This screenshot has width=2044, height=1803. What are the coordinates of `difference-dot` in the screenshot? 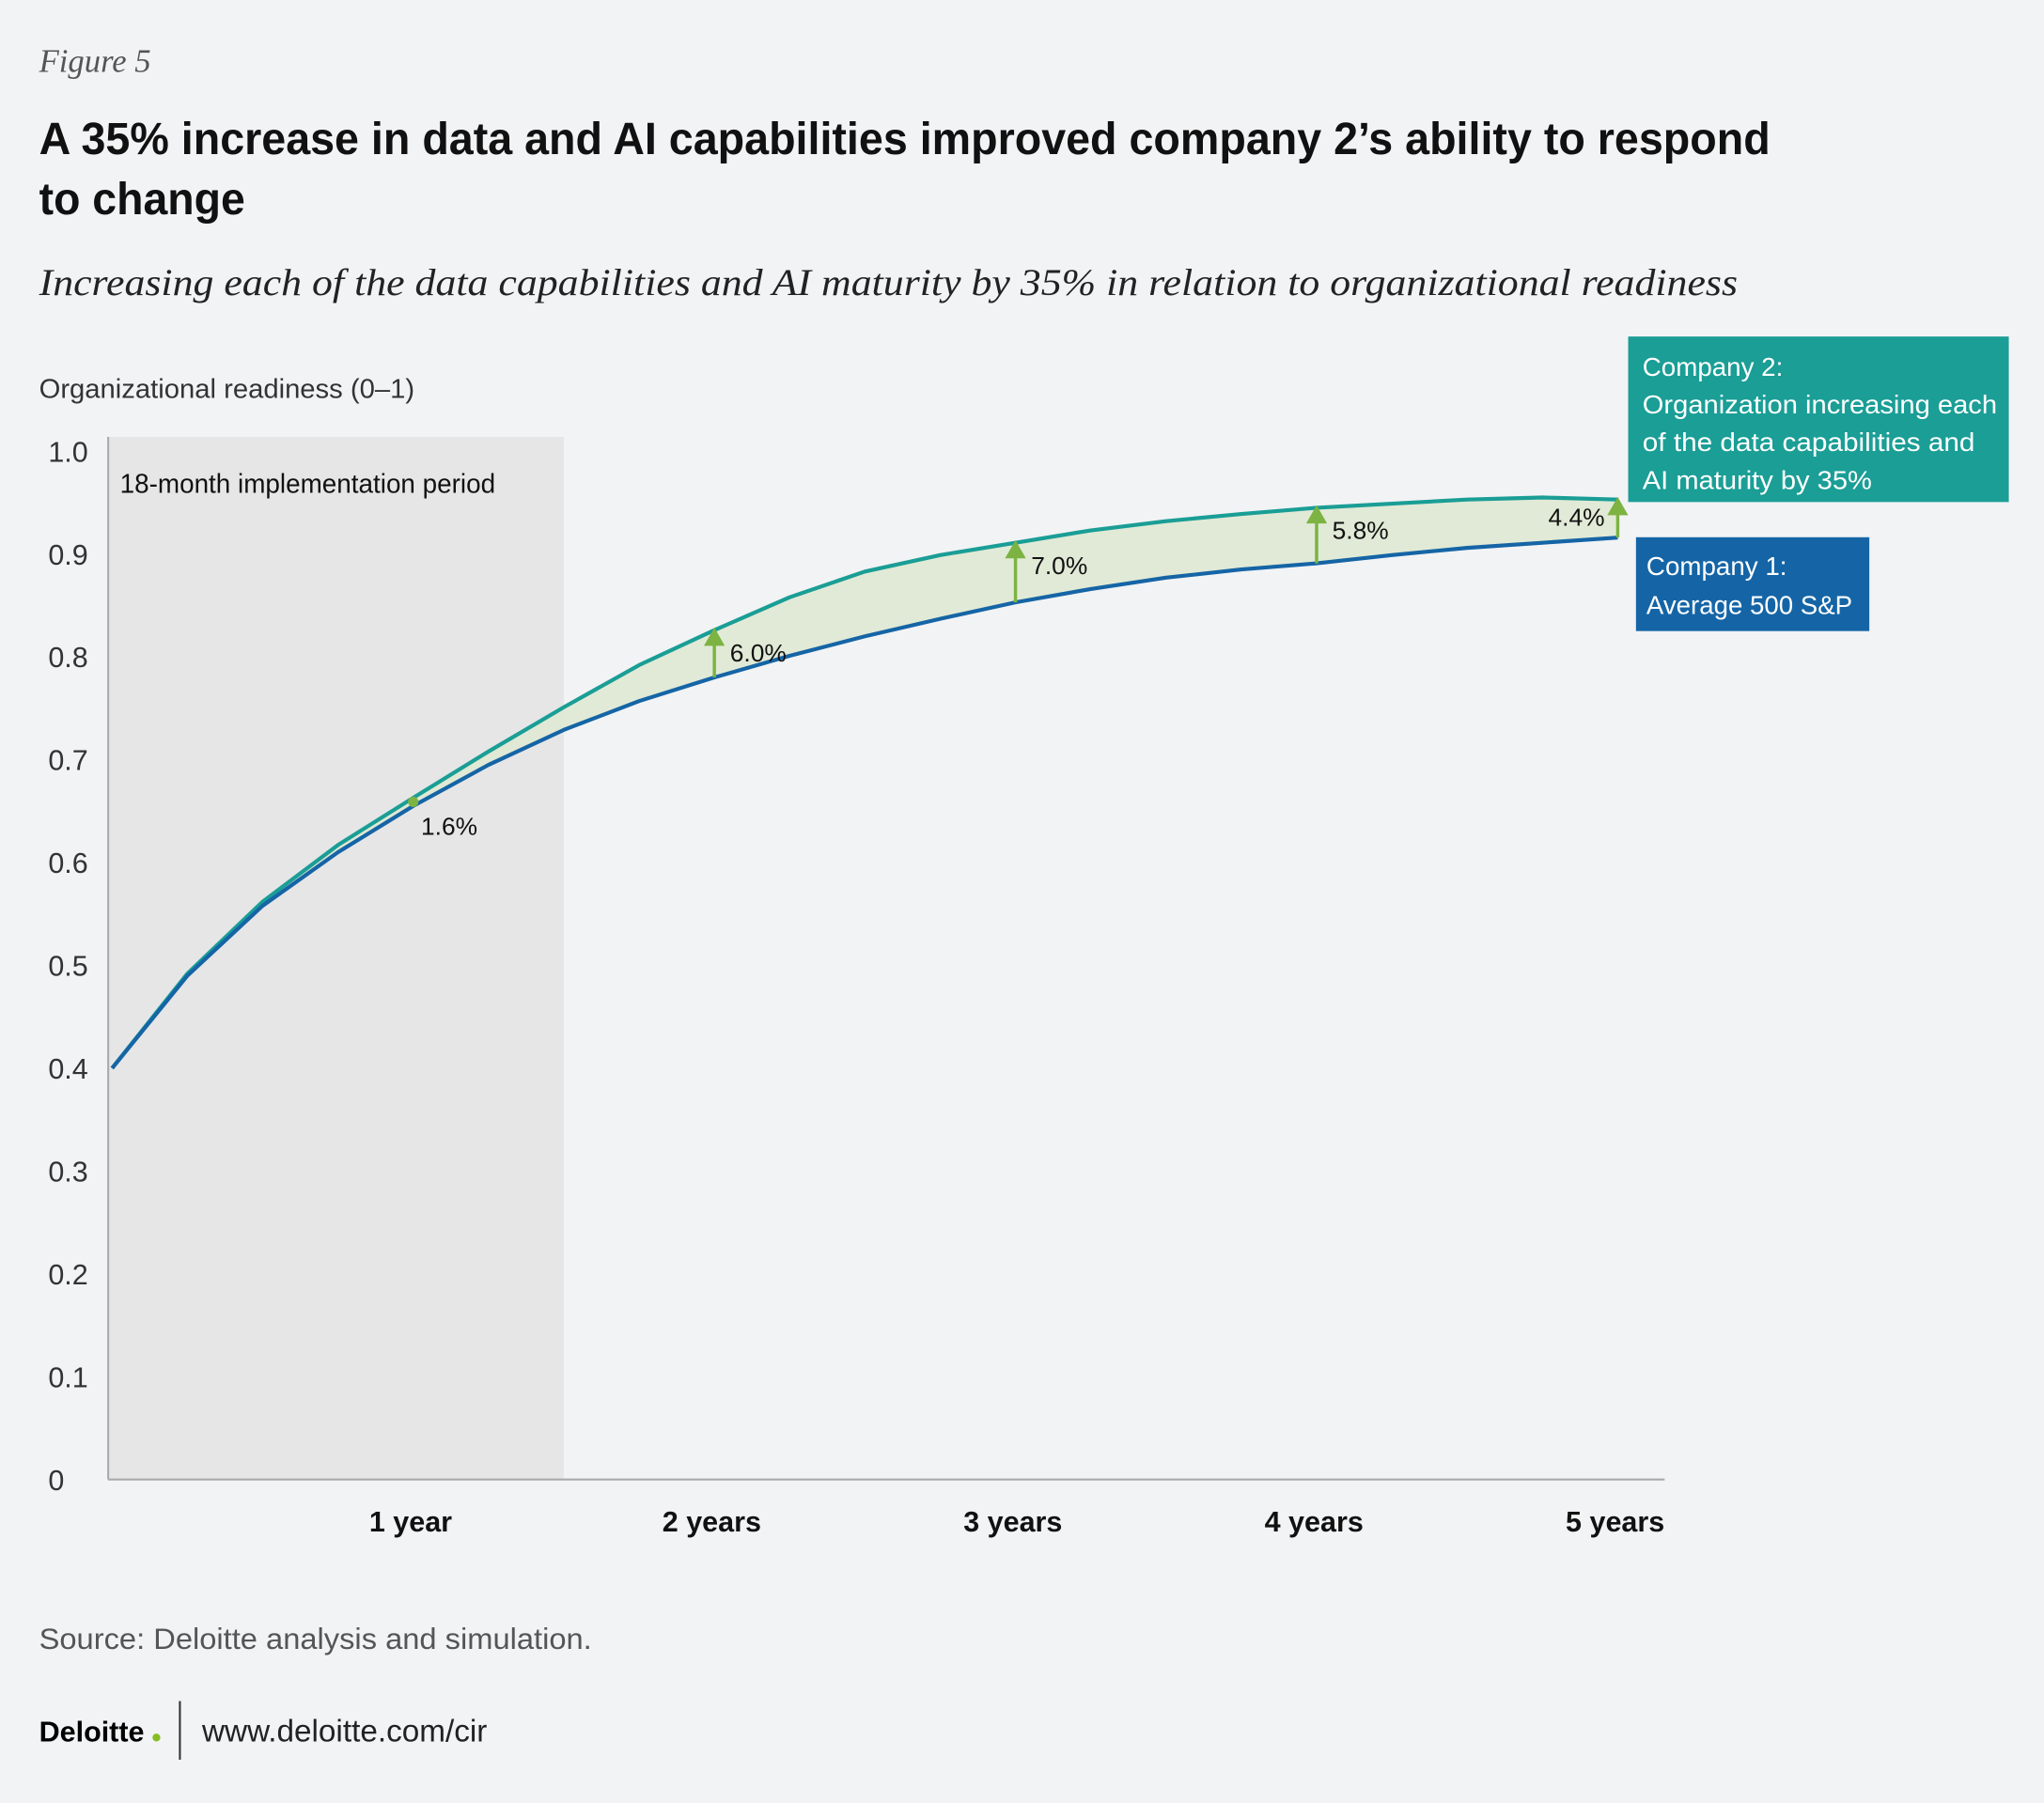 It's located at (413, 802).